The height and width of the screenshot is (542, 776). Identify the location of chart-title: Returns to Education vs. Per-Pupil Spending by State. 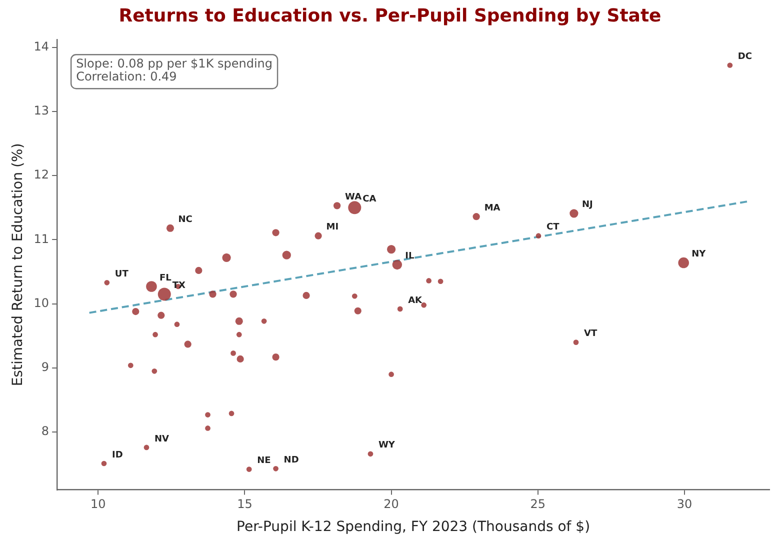
(390, 15).